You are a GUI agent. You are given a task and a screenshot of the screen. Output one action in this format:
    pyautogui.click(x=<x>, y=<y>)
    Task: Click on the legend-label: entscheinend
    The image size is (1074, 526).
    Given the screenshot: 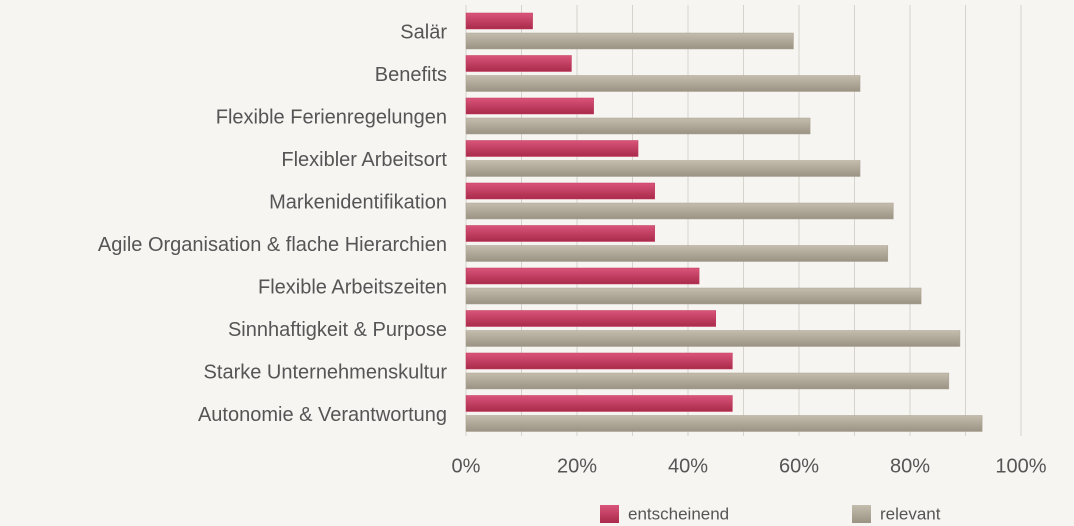 What is the action you would take?
    pyautogui.click(x=678, y=513)
    